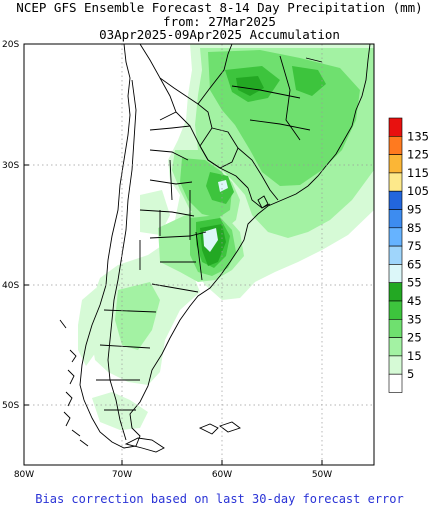 The image size is (439, 507). Describe the element at coordinates (418, 191) in the screenshot. I see `legend-label: 105` at that location.